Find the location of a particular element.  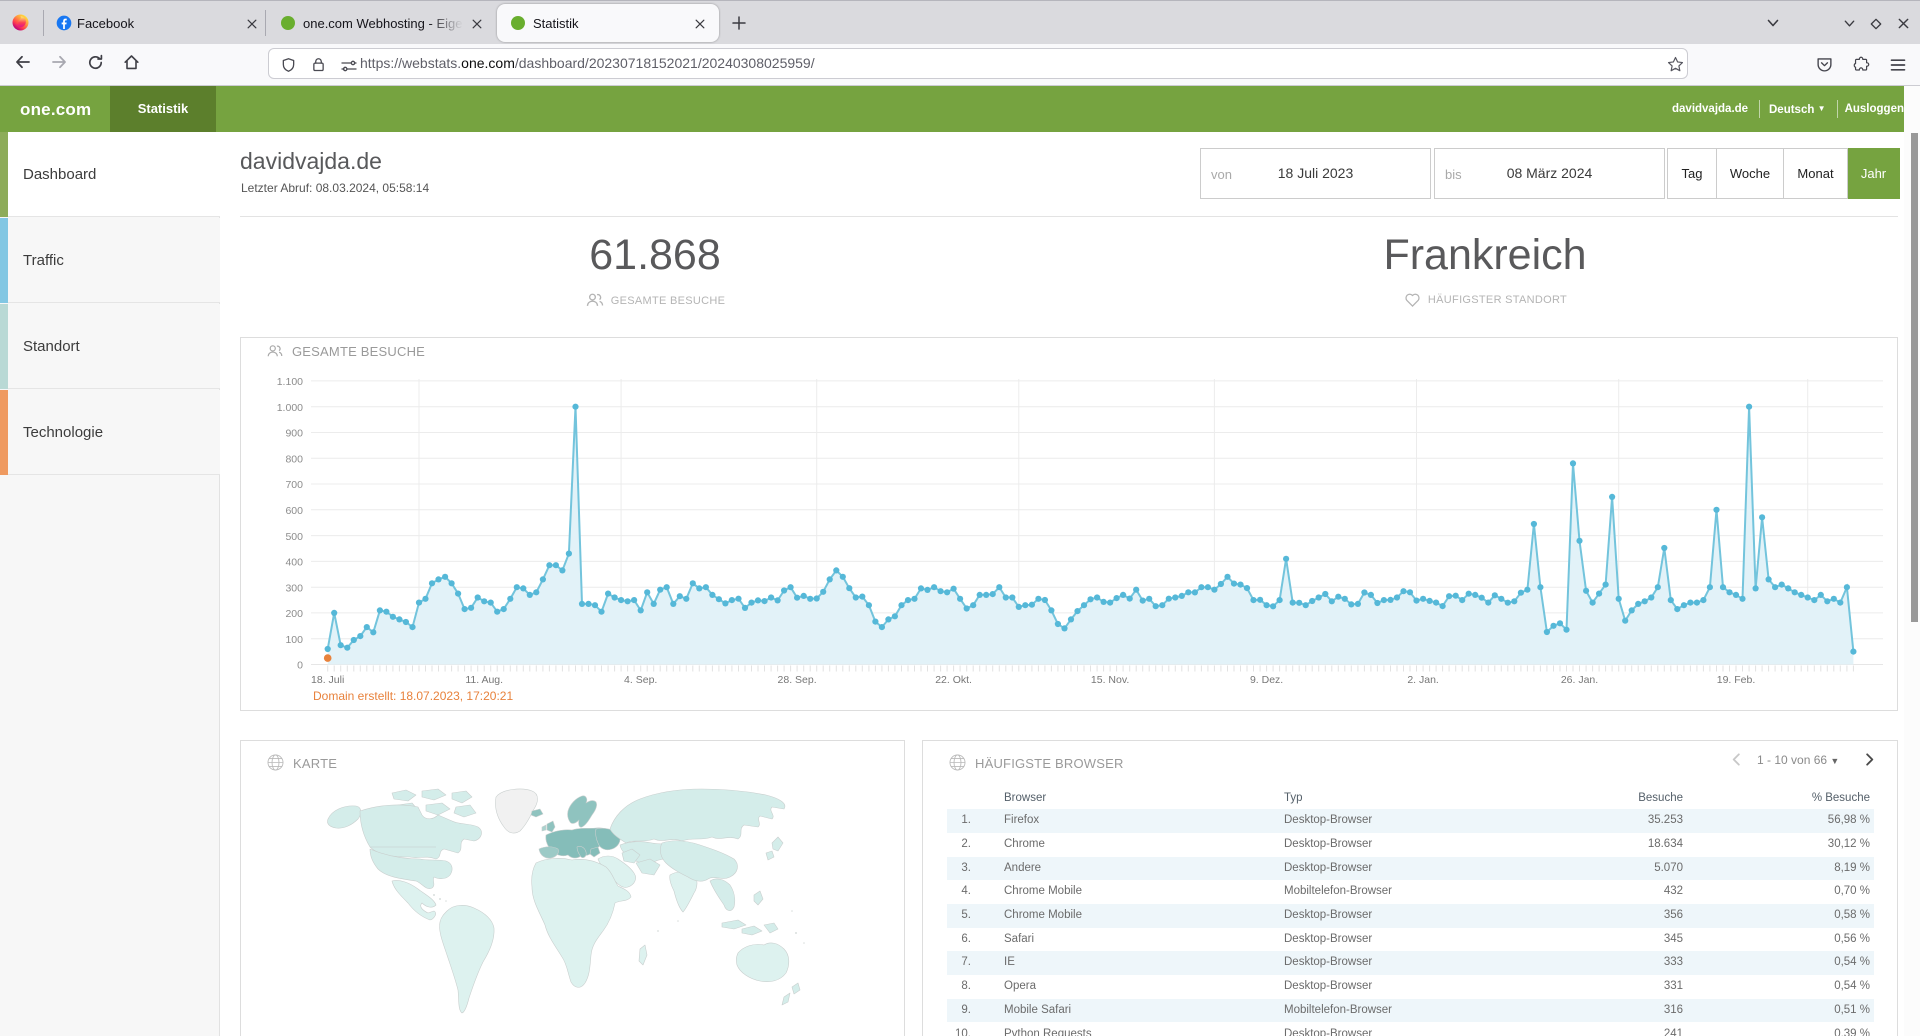

svg-text: 4. Sep. is located at coordinates (640, 680).